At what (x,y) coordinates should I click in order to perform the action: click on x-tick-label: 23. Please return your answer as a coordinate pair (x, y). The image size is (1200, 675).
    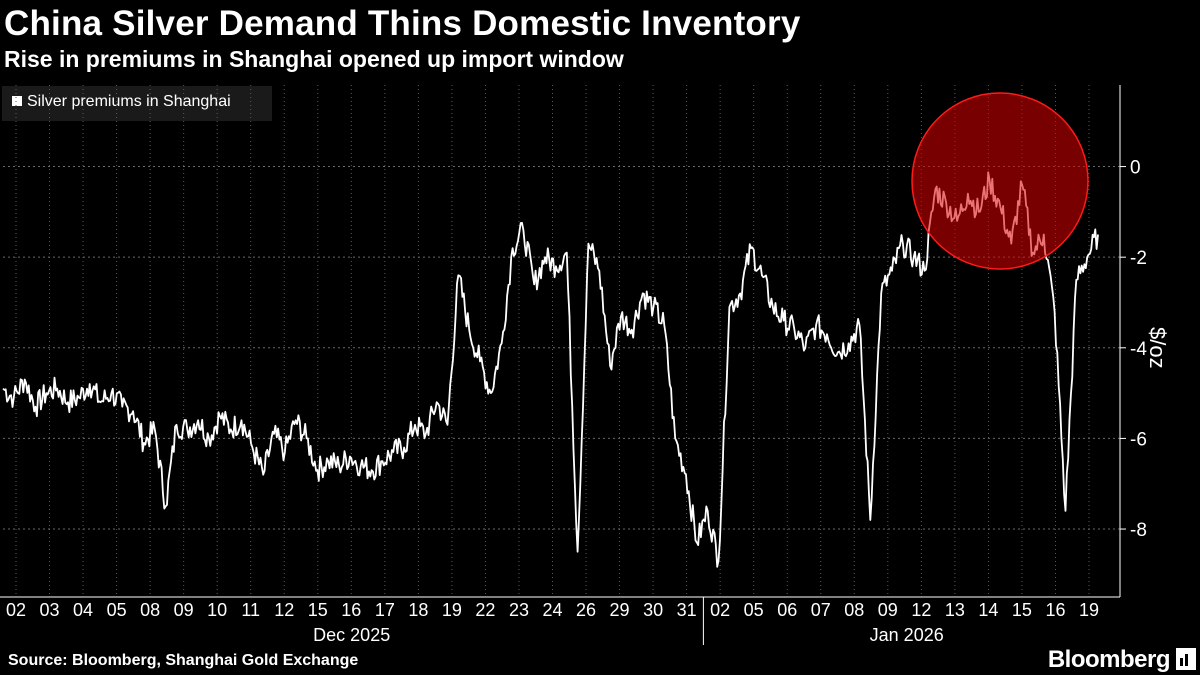
    Looking at the image, I should click on (519, 610).